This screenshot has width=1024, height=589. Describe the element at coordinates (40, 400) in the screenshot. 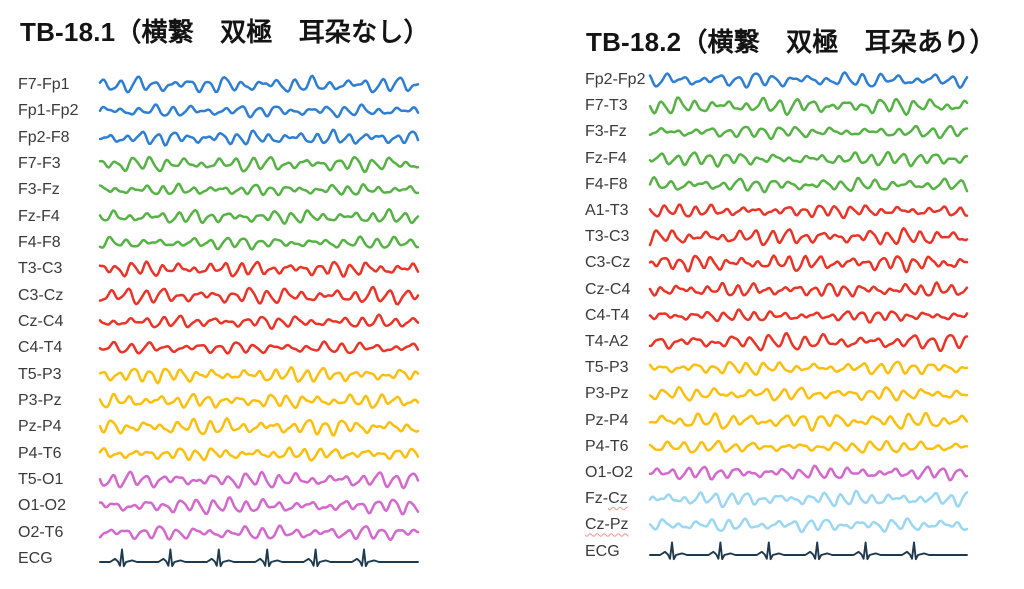

I see `channel-label: P3-Pz` at that location.